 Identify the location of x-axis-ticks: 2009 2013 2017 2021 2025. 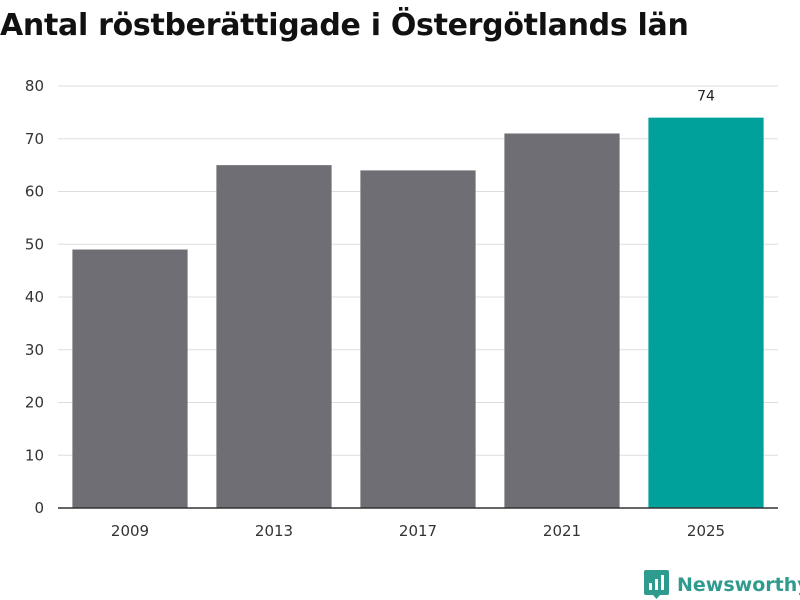
(418, 531).